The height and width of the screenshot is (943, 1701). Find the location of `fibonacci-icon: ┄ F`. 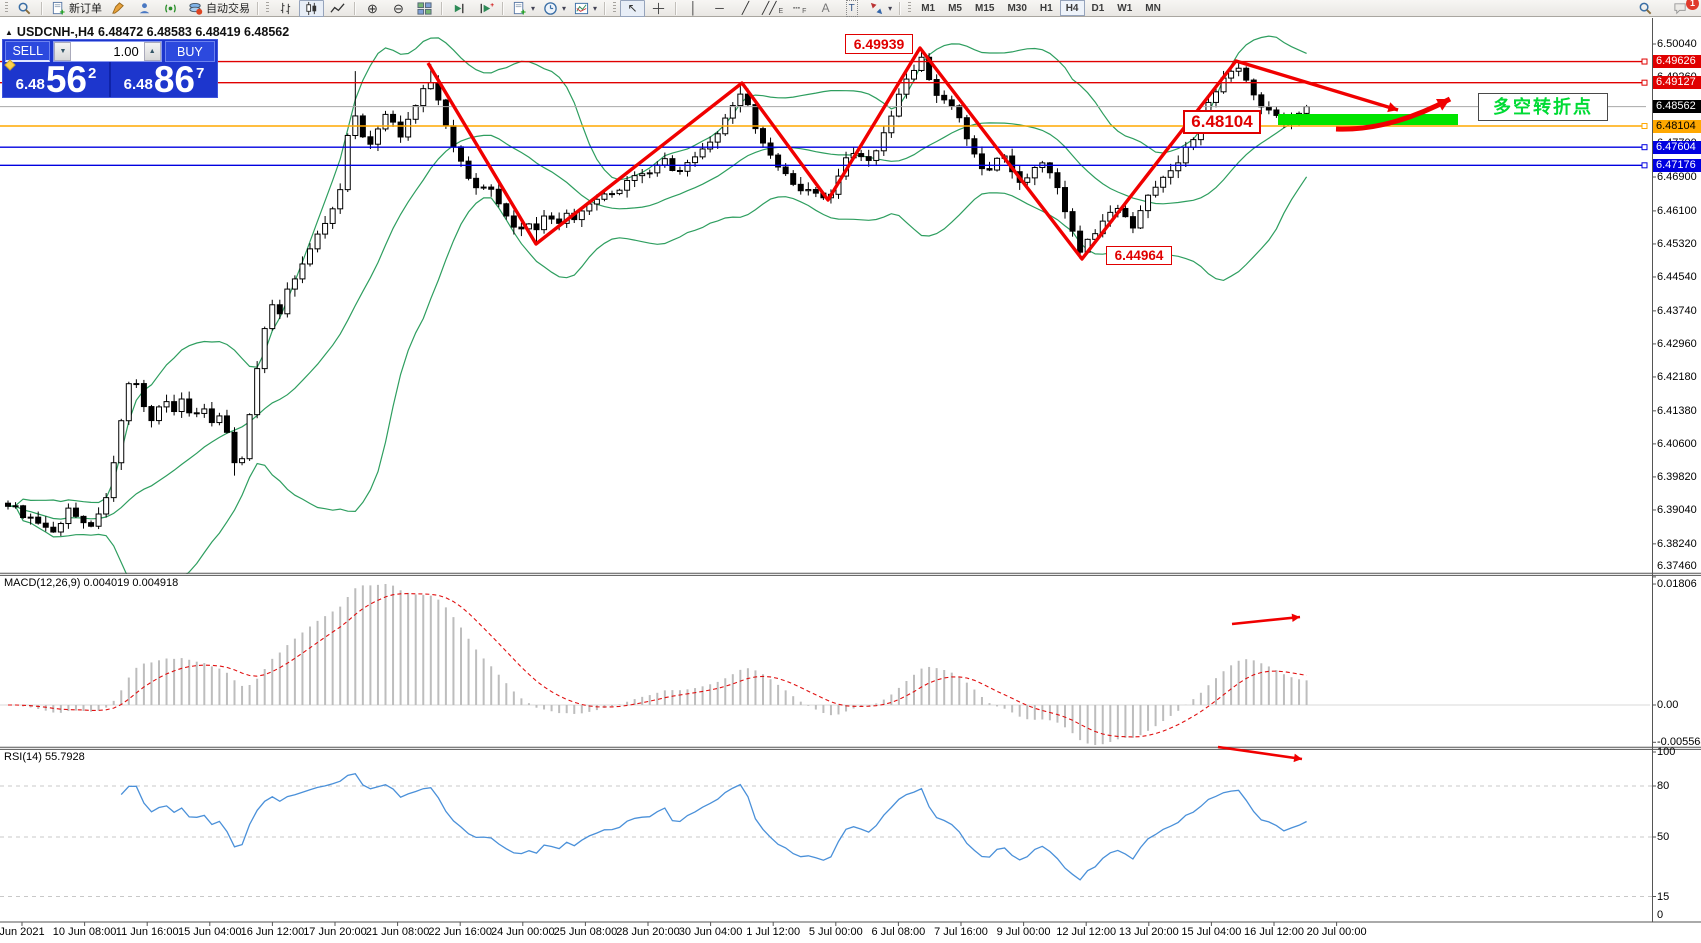

fibonacci-icon: ┄ F is located at coordinates (799, 7).